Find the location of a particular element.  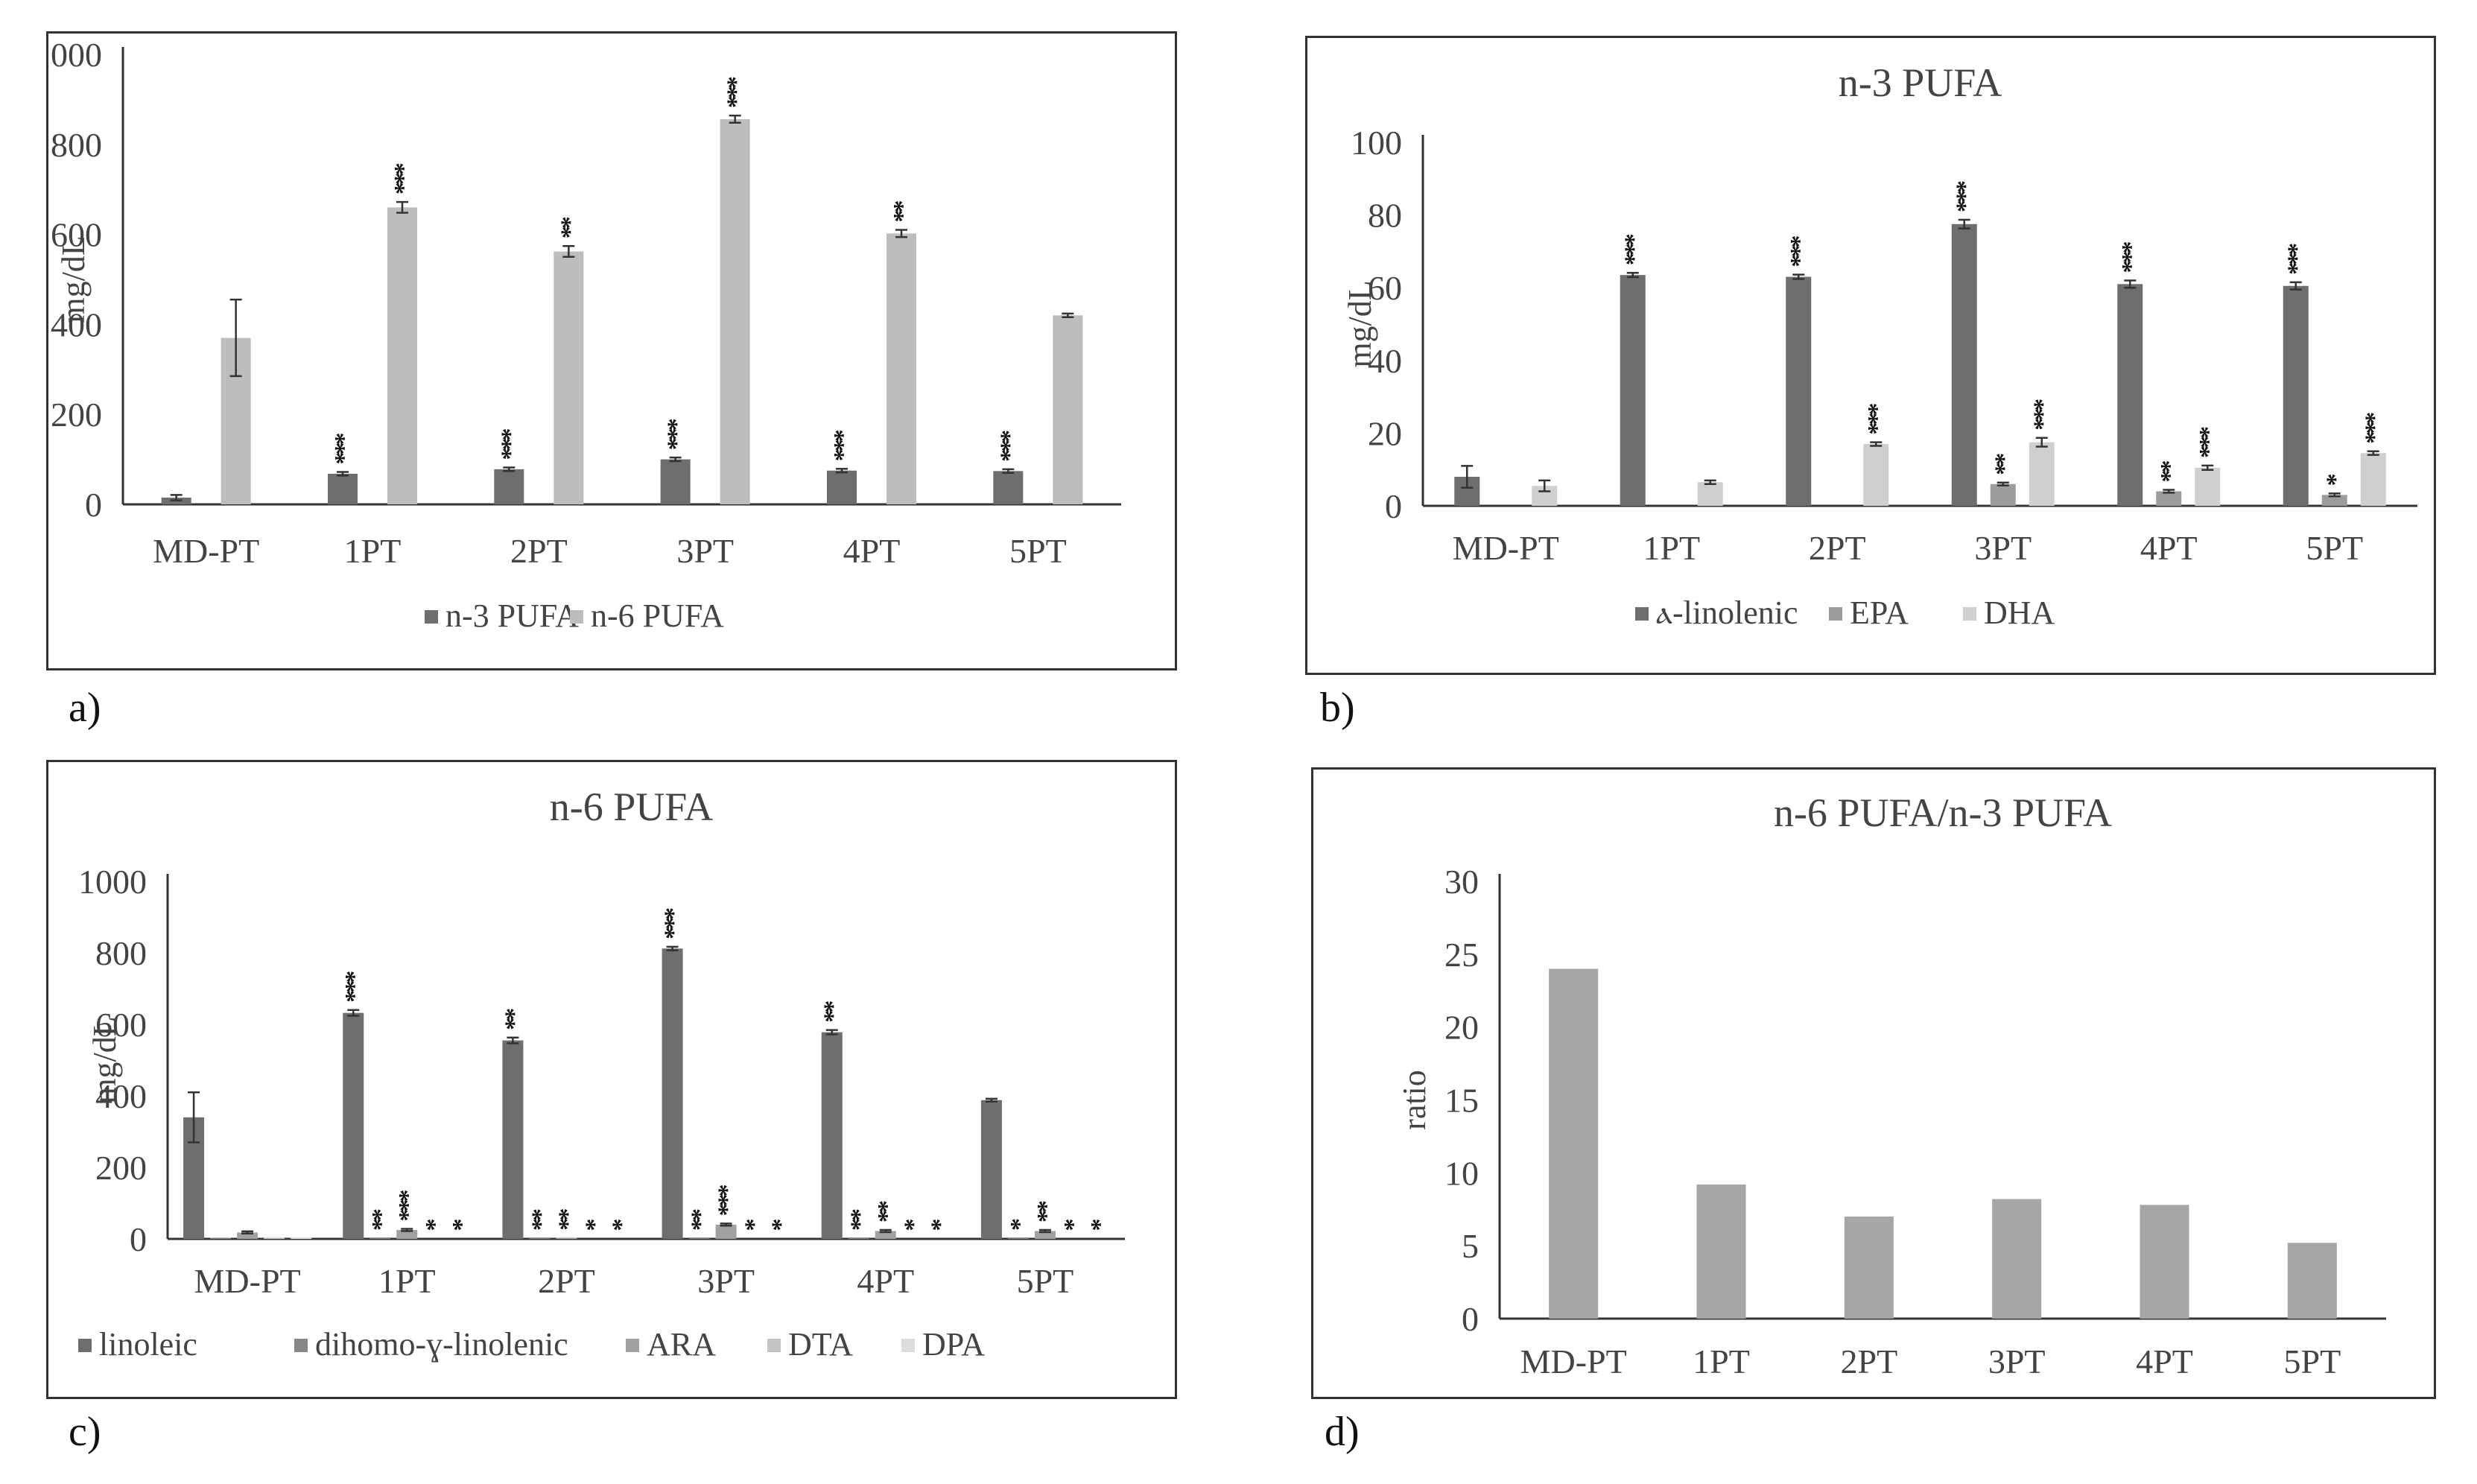

y-tick-label: 400 is located at coordinates (76, 324).